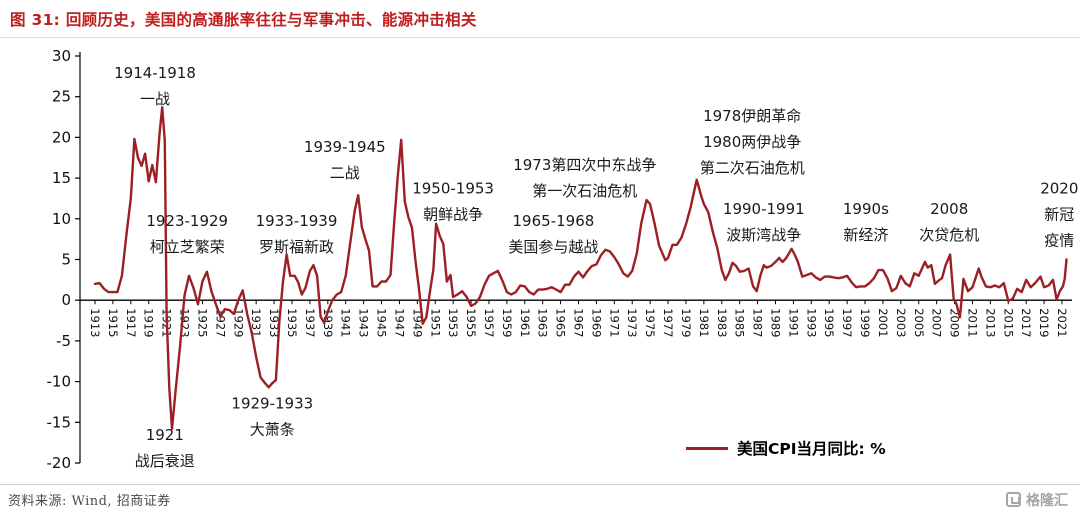 The image size is (1080, 514). I want to click on x-tick-label: 1939, so click(328, 322).